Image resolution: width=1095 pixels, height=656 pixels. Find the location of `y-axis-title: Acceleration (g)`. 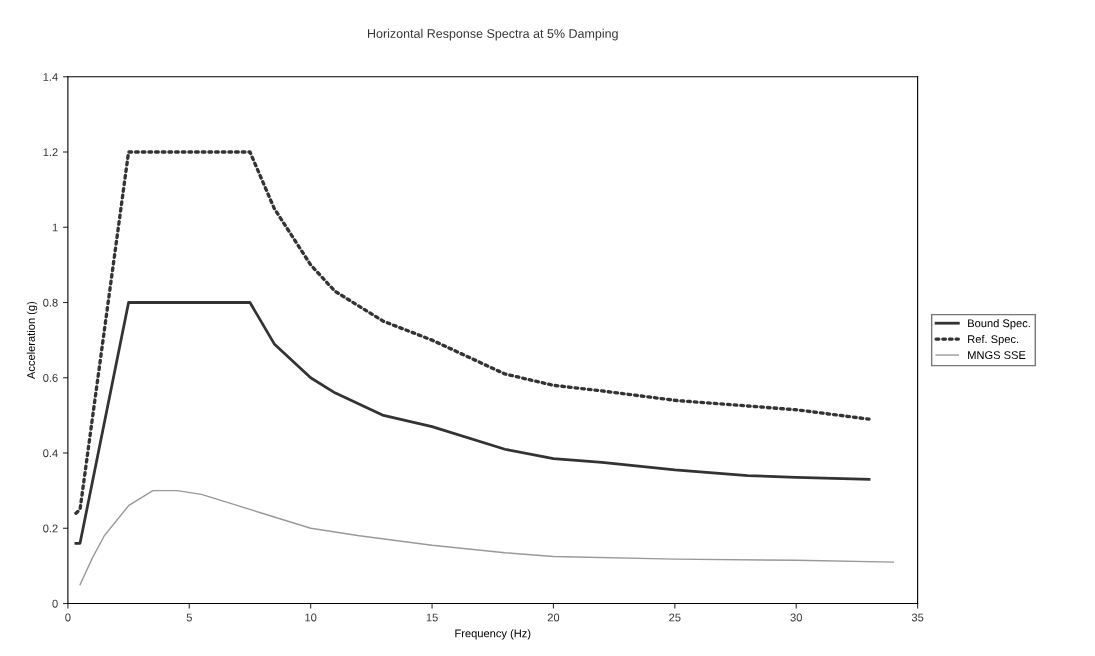

y-axis-title: Acceleration (g) is located at coordinates (32, 340).